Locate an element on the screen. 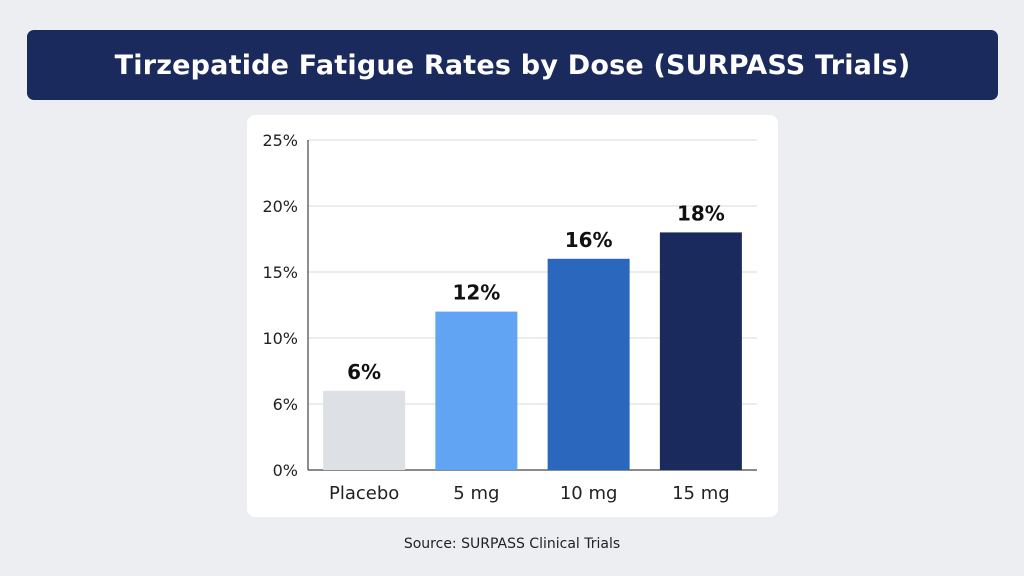  data-label: 18% is located at coordinates (701, 213).